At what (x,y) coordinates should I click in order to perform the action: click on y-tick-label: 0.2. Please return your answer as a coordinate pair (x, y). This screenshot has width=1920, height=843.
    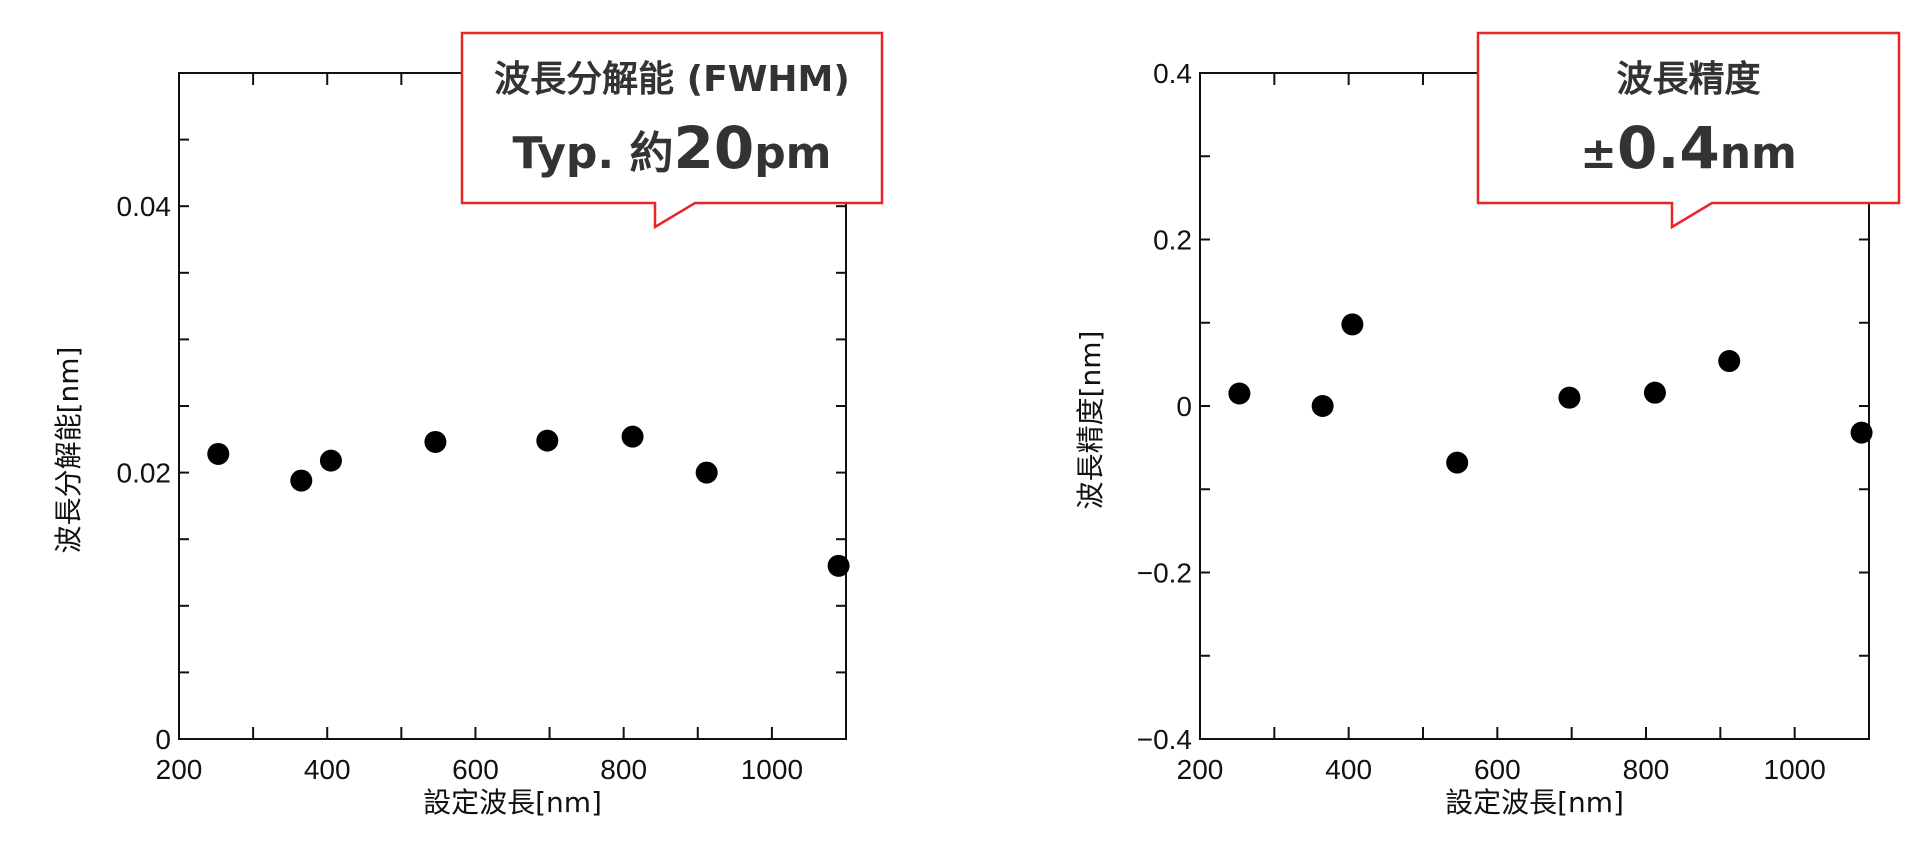
    Looking at the image, I should click on (1172, 240).